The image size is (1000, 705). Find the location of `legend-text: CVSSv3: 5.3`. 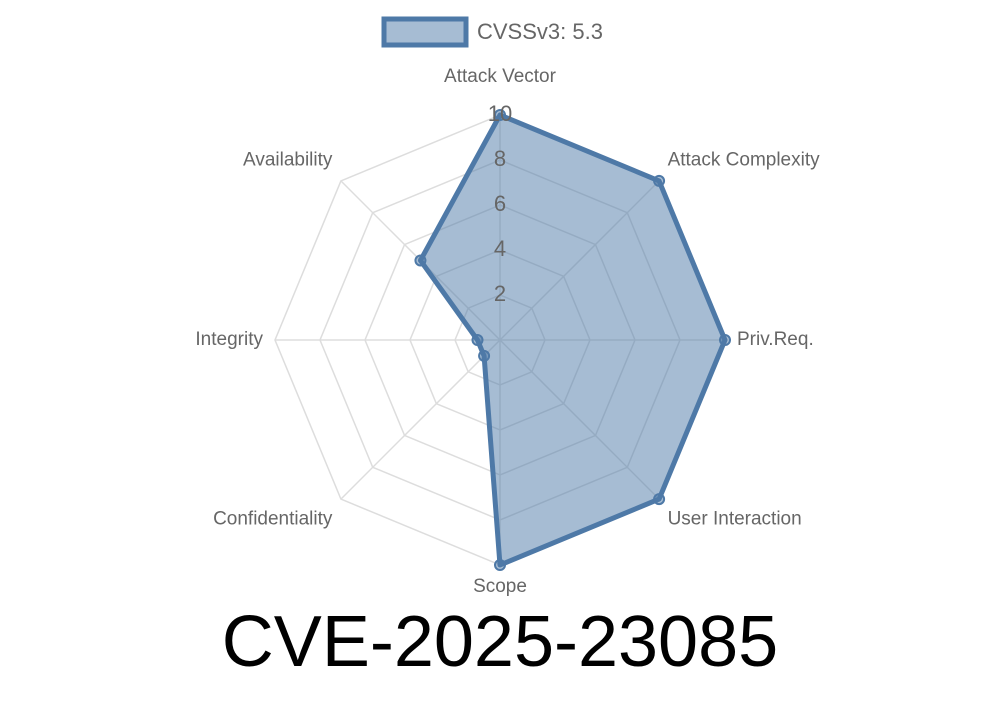

legend-text: CVSSv3: 5.3 is located at coordinates (540, 31).